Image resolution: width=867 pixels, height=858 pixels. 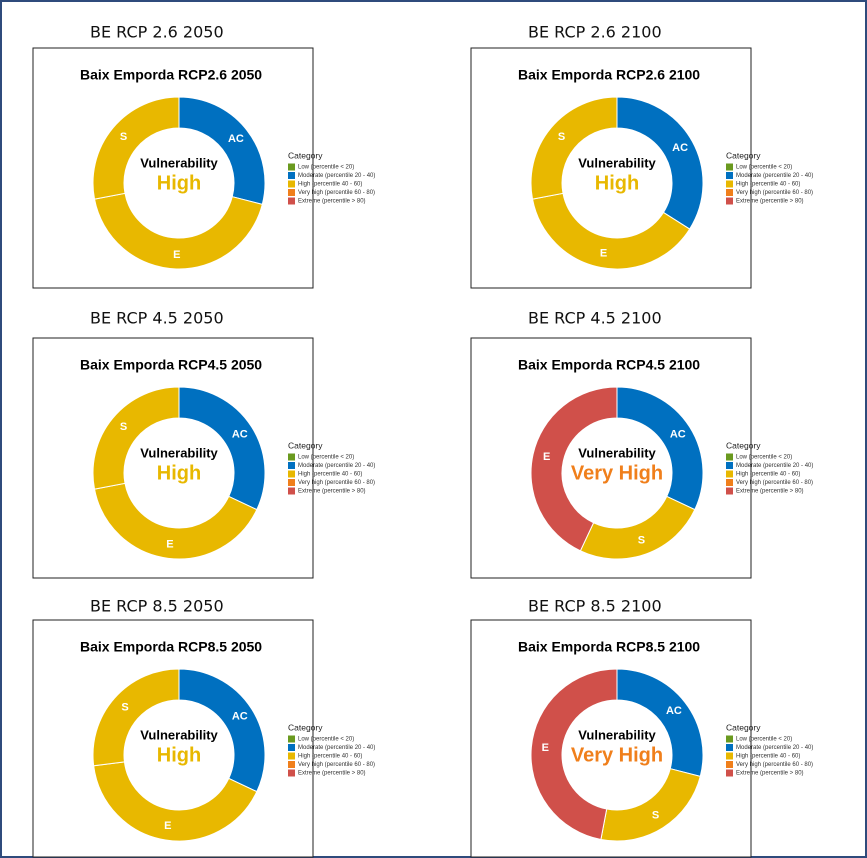 What do you see at coordinates (609, 75) in the screenshot?
I see `chart-title: Baix Emporda RCP2.6 2100` at bounding box center [609, 75].